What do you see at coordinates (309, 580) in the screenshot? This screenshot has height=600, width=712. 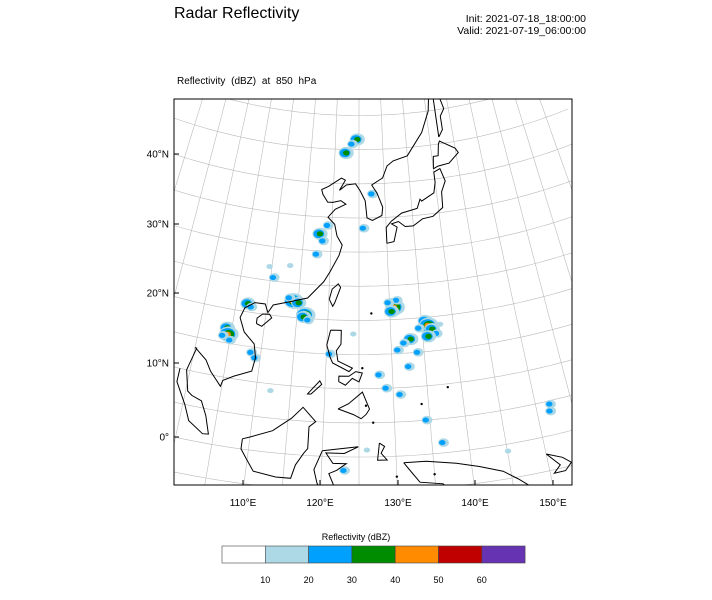 I see `colorbar-label: 20` at bounding box center [309, 580].